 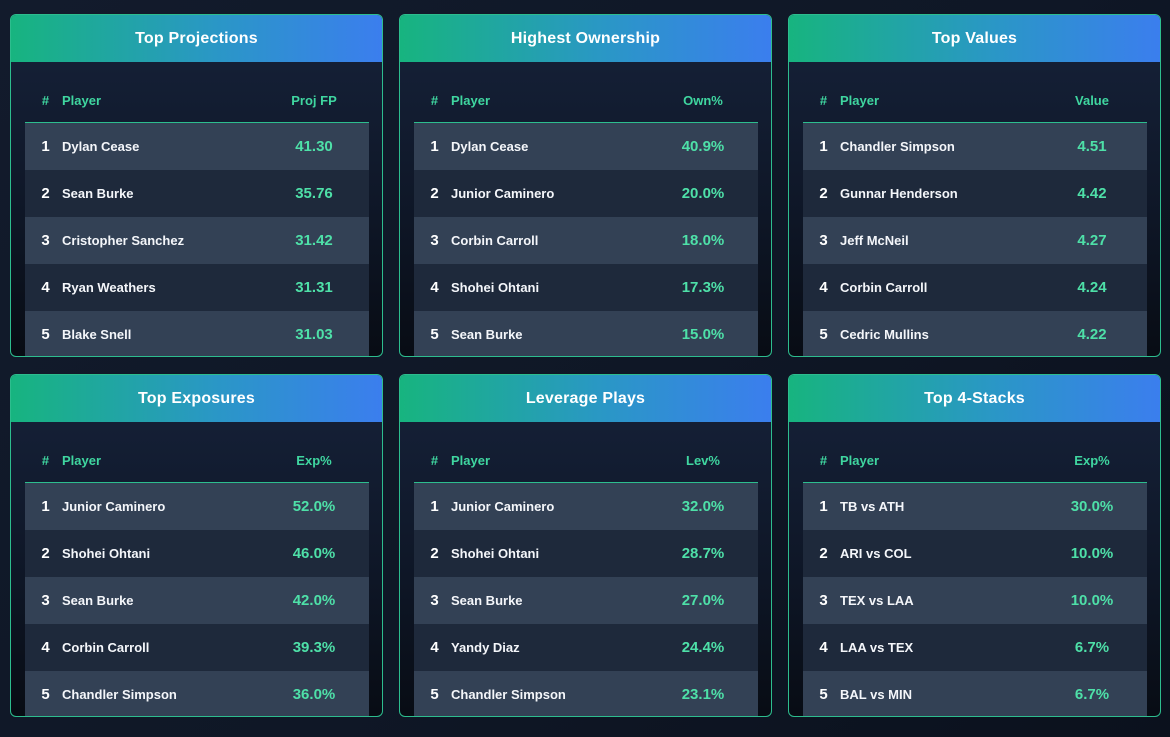 What do you see at coordinates (876, 553) in the screenshot?
I see `player-cell: ARI vs COL` at bounding box center [876, 553].